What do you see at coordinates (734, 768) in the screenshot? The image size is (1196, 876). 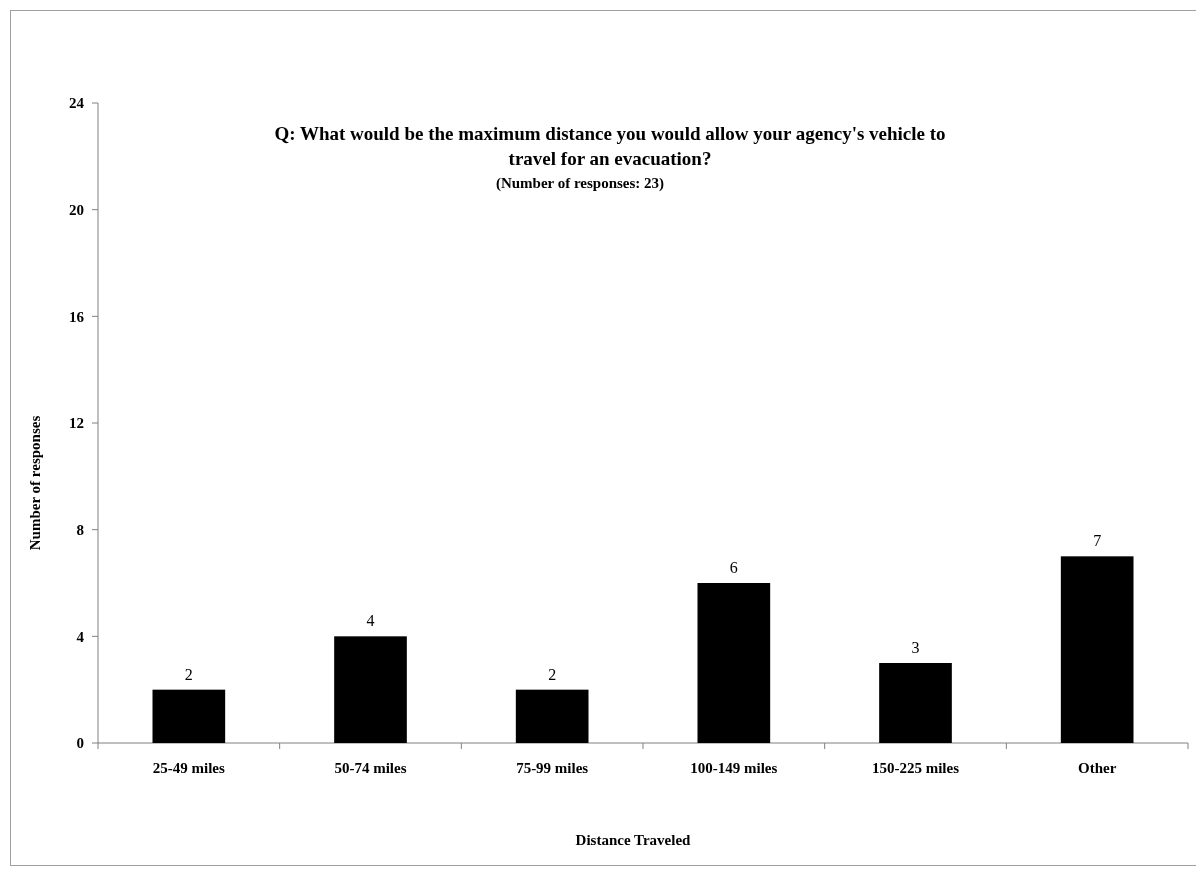 I see `x-tick-label: 100-149 miles` at bounding box center [734, 768].